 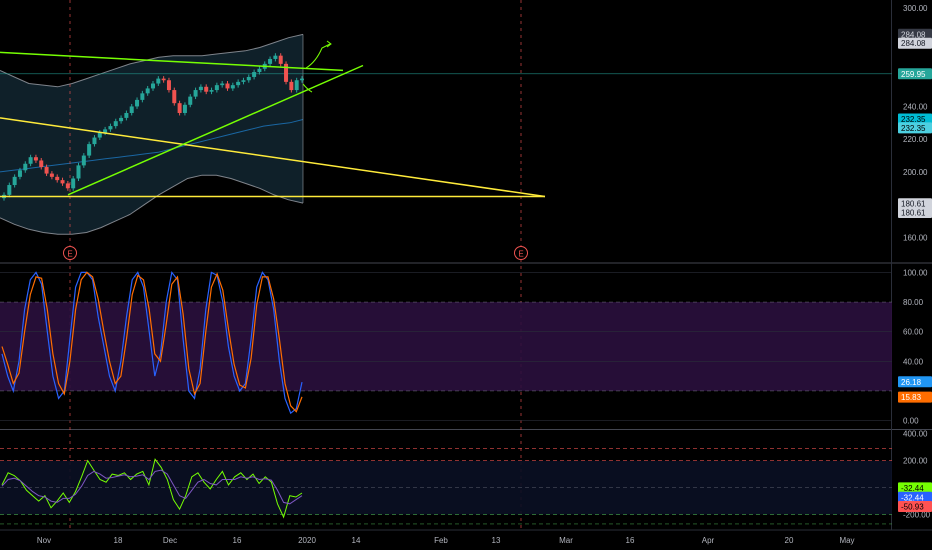 I want to click on projection-arrow-up, so click(x=318, y=56).